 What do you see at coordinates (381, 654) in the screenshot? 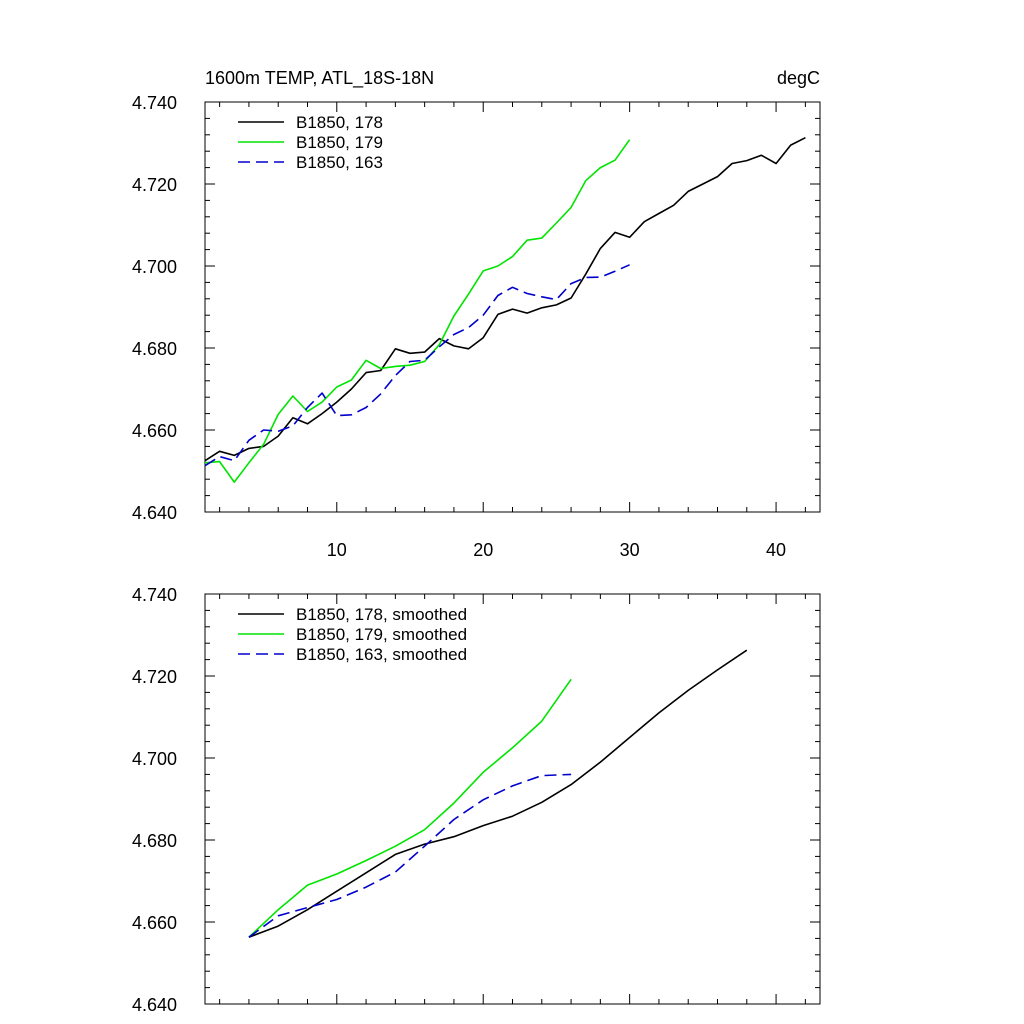
I see `legend-label: B1850, 163, smoothed` at bounding box center [381, 654].